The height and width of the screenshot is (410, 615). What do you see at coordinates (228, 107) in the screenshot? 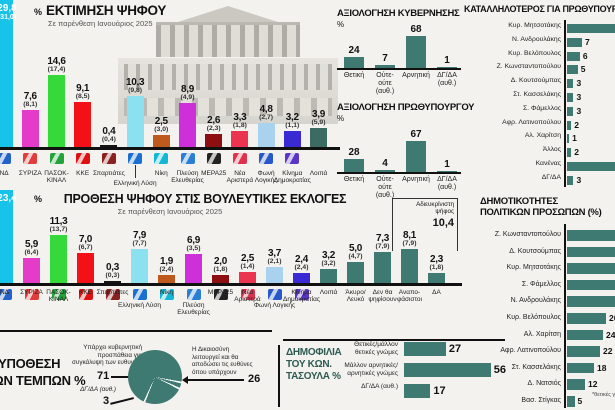
I see `parliament-windows` at bounding box center [228, 107].